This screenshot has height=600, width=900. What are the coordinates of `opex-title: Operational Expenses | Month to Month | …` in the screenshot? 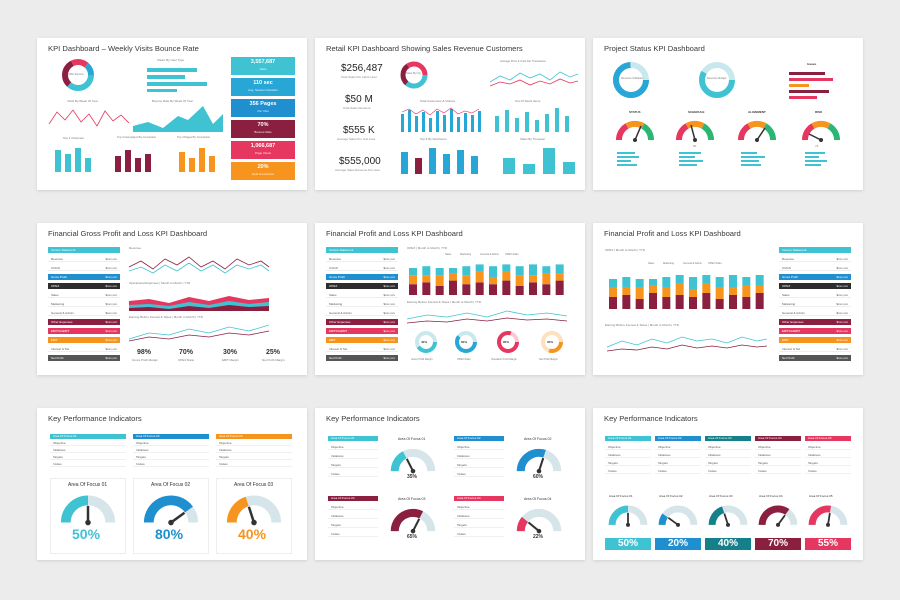 It's located at (160, 283).